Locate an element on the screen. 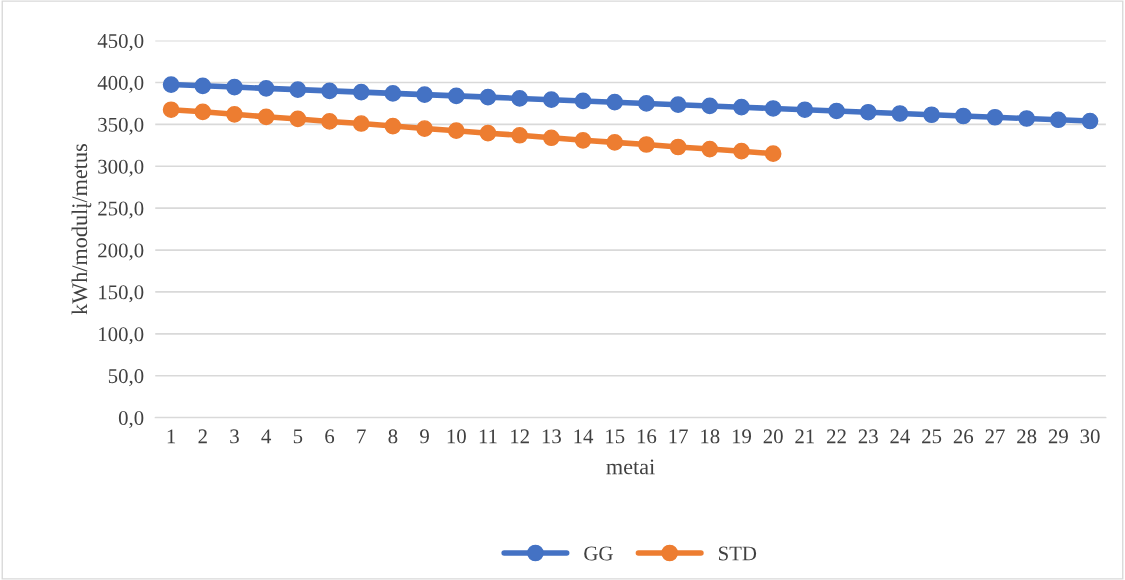 The image size is (1125, 580). x-tick-label: 27 is located at coordinates (995, 436).